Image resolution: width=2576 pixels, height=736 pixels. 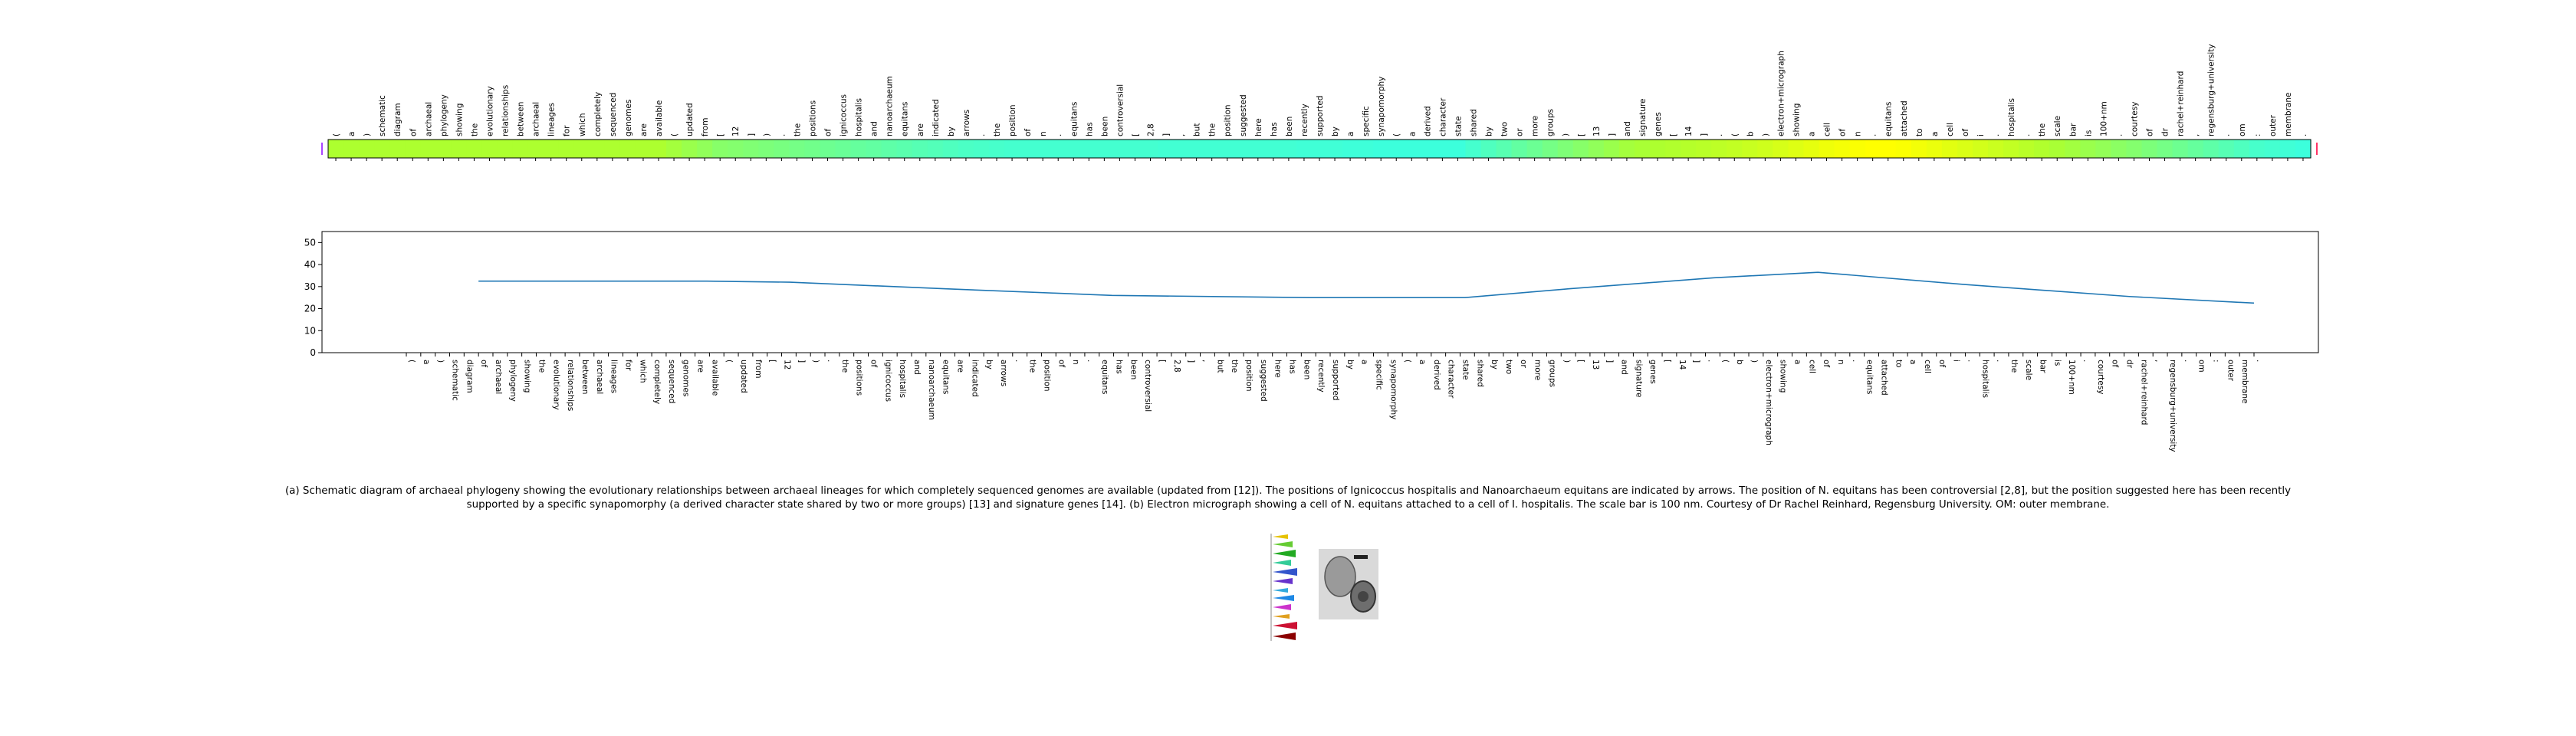 I want to click on x-tick-label: genomes, so click(x=686, y=378).